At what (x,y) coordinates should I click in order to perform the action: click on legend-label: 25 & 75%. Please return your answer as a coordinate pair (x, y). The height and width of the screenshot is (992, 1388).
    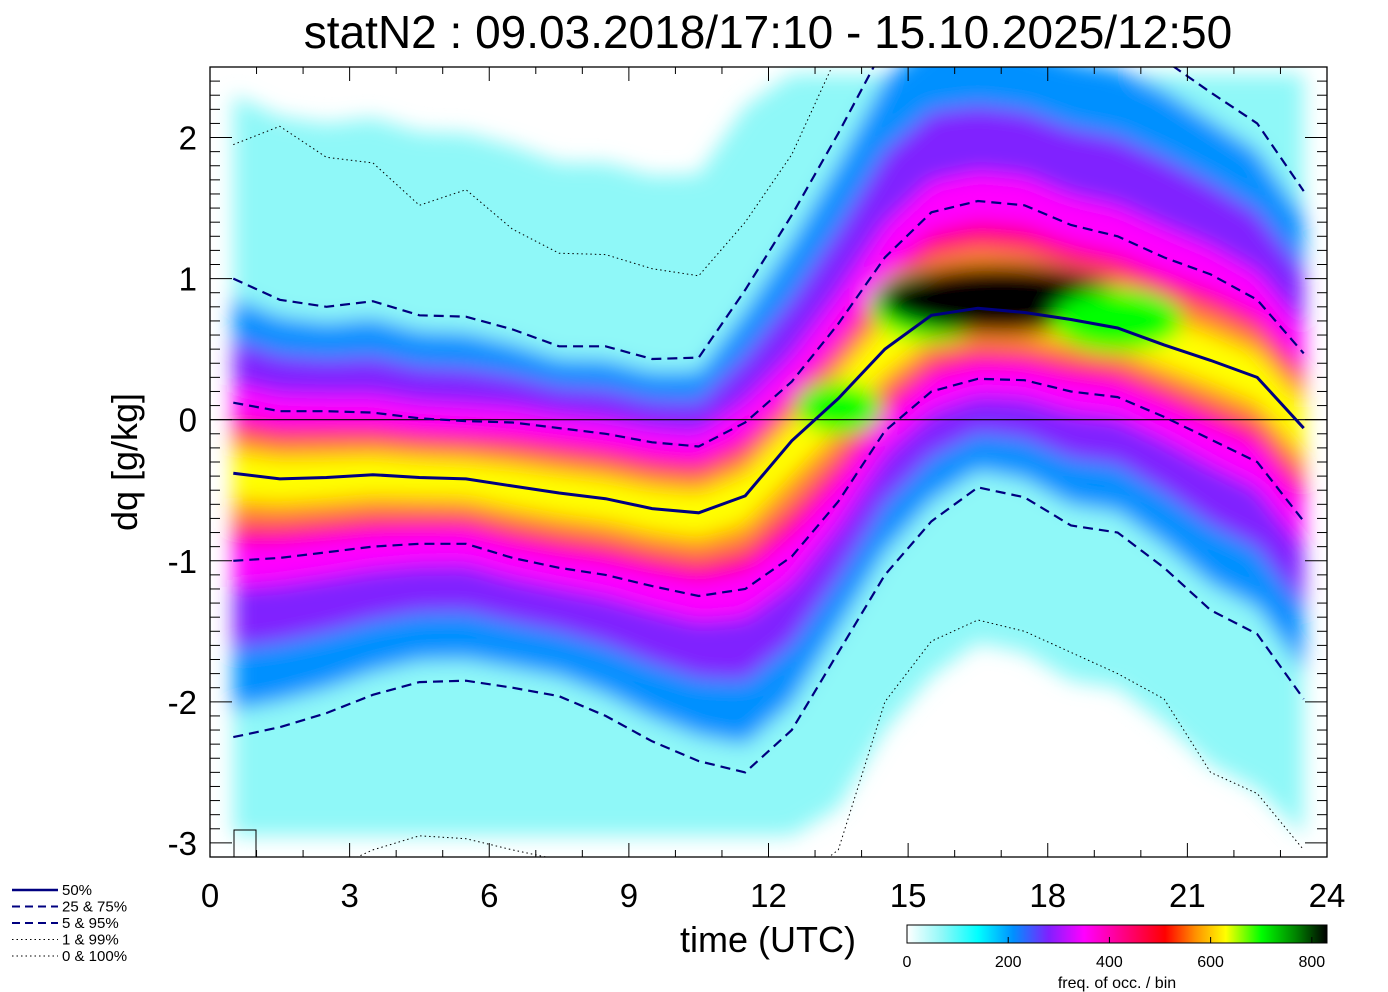
    Looking at the image, I should click on (94, 907).